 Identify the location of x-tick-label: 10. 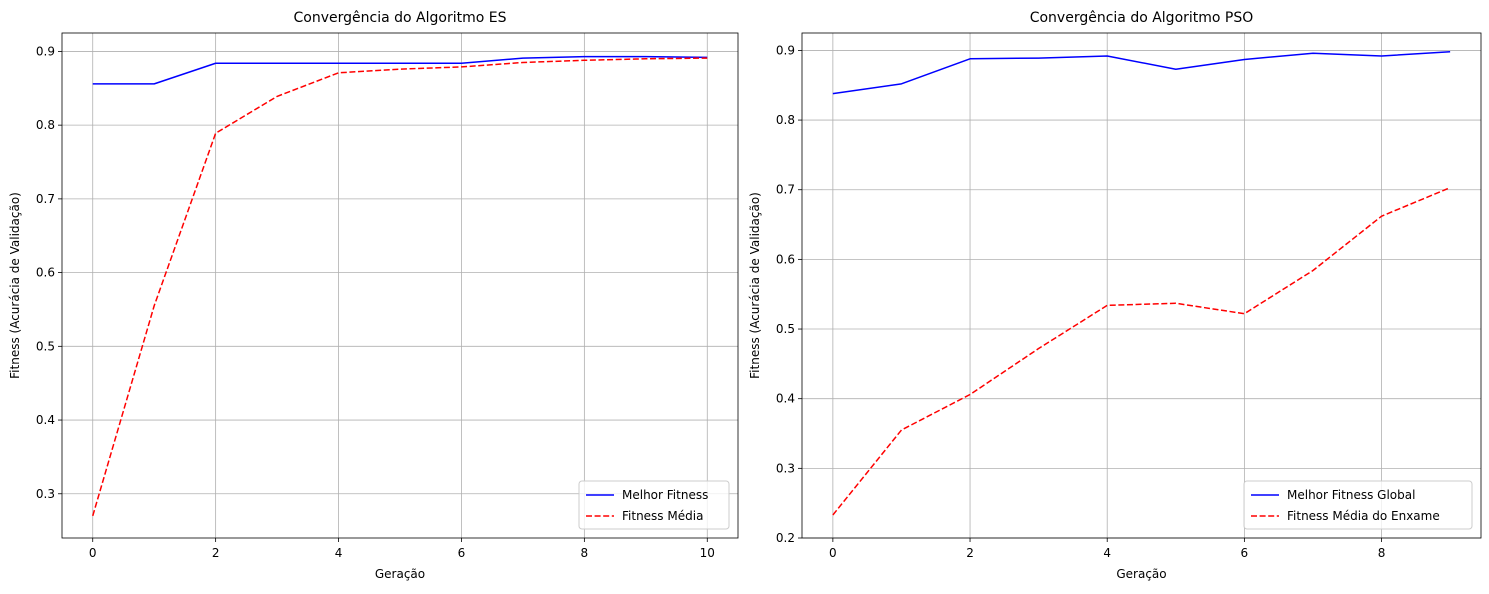
(707, 553).